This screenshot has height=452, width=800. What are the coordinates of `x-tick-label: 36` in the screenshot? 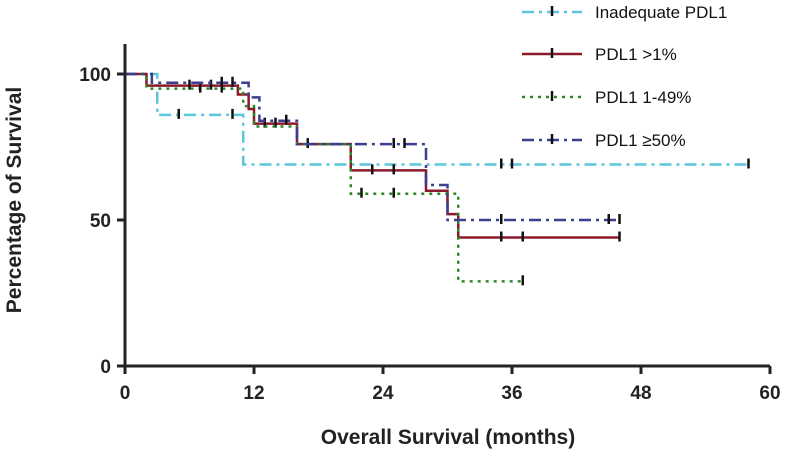 It's located at (511, 393).